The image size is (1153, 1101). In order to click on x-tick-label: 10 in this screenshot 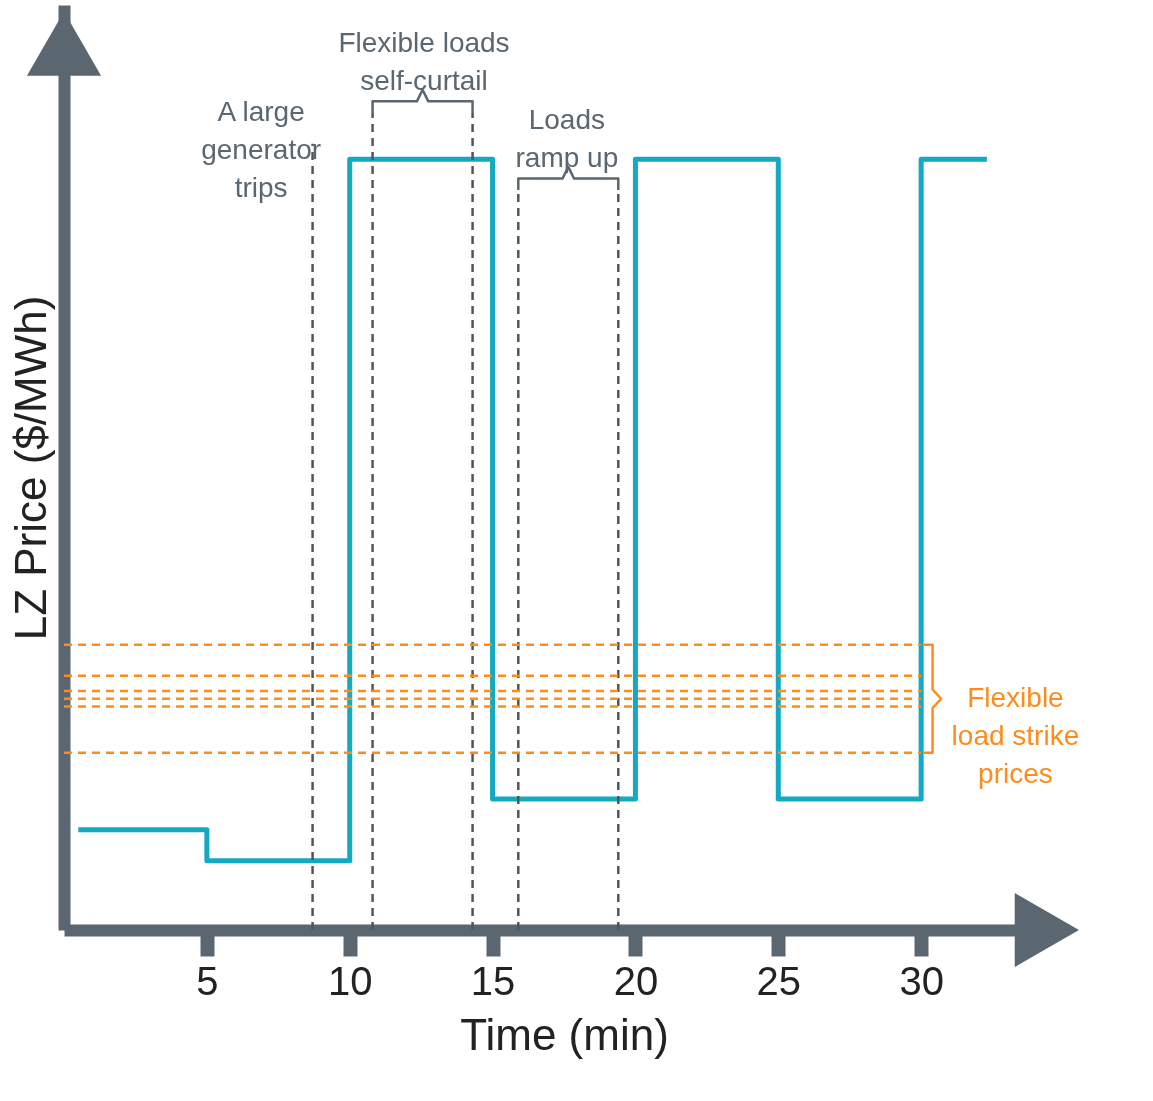, I will do `click(350, 980)`.